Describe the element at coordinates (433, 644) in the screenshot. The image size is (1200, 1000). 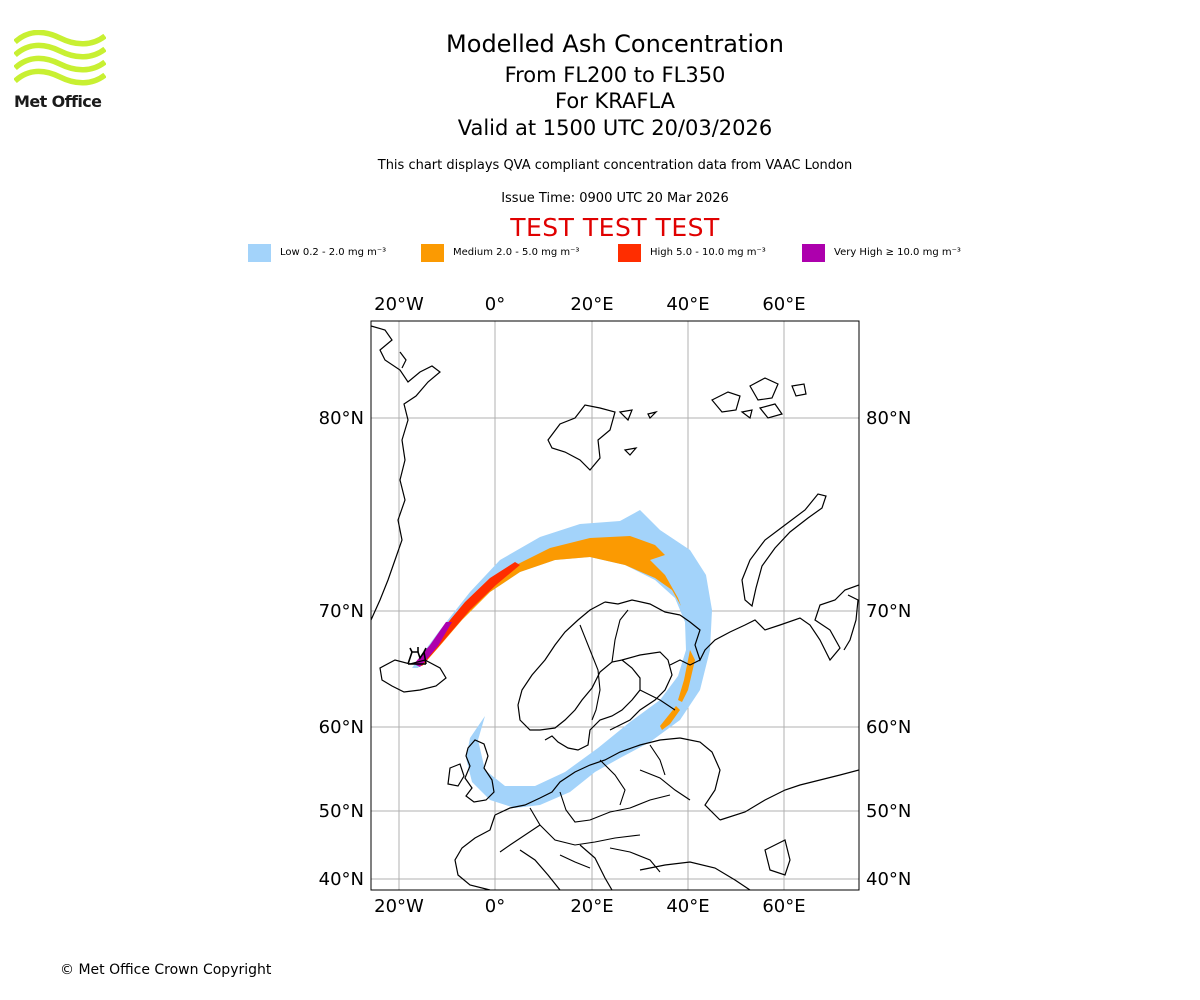
I see `ash-very-high-region` at that location.